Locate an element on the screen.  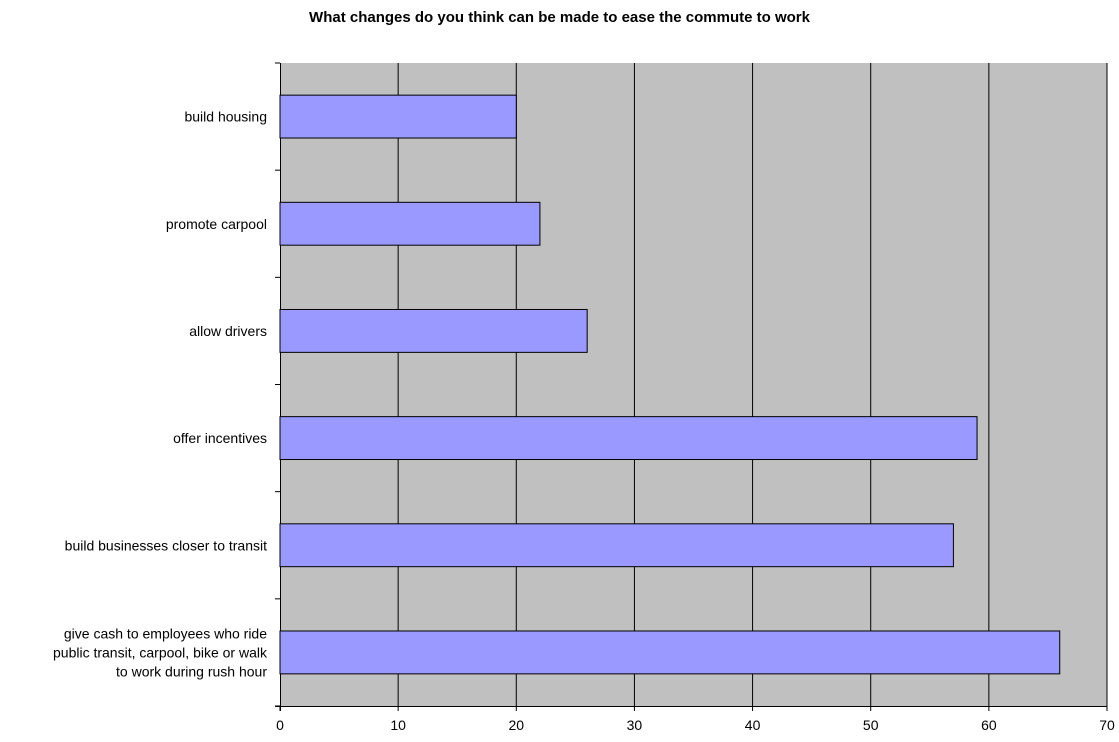
category-label: build housing is located at coordinates (225, 117).